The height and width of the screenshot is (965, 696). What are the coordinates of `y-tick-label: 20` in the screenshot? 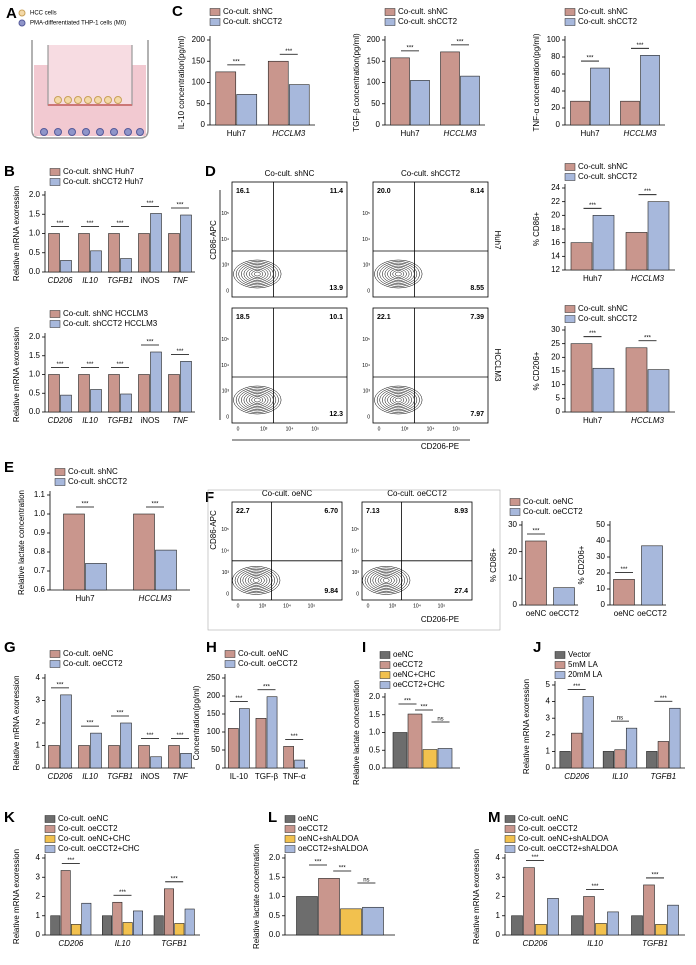 It's located at (512, 551).